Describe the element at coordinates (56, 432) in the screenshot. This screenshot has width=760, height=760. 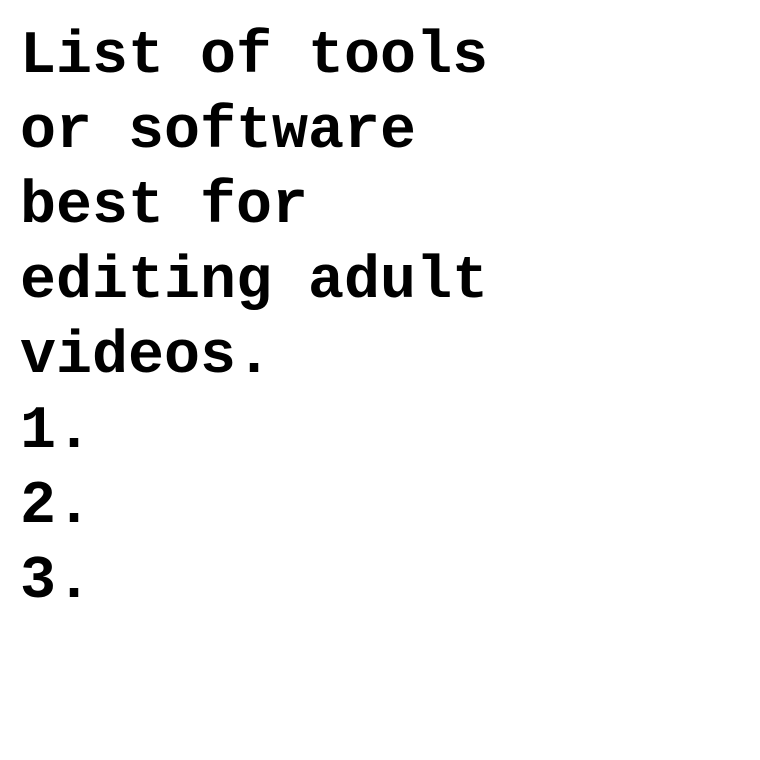
I see `list-item: 1.` at that location.